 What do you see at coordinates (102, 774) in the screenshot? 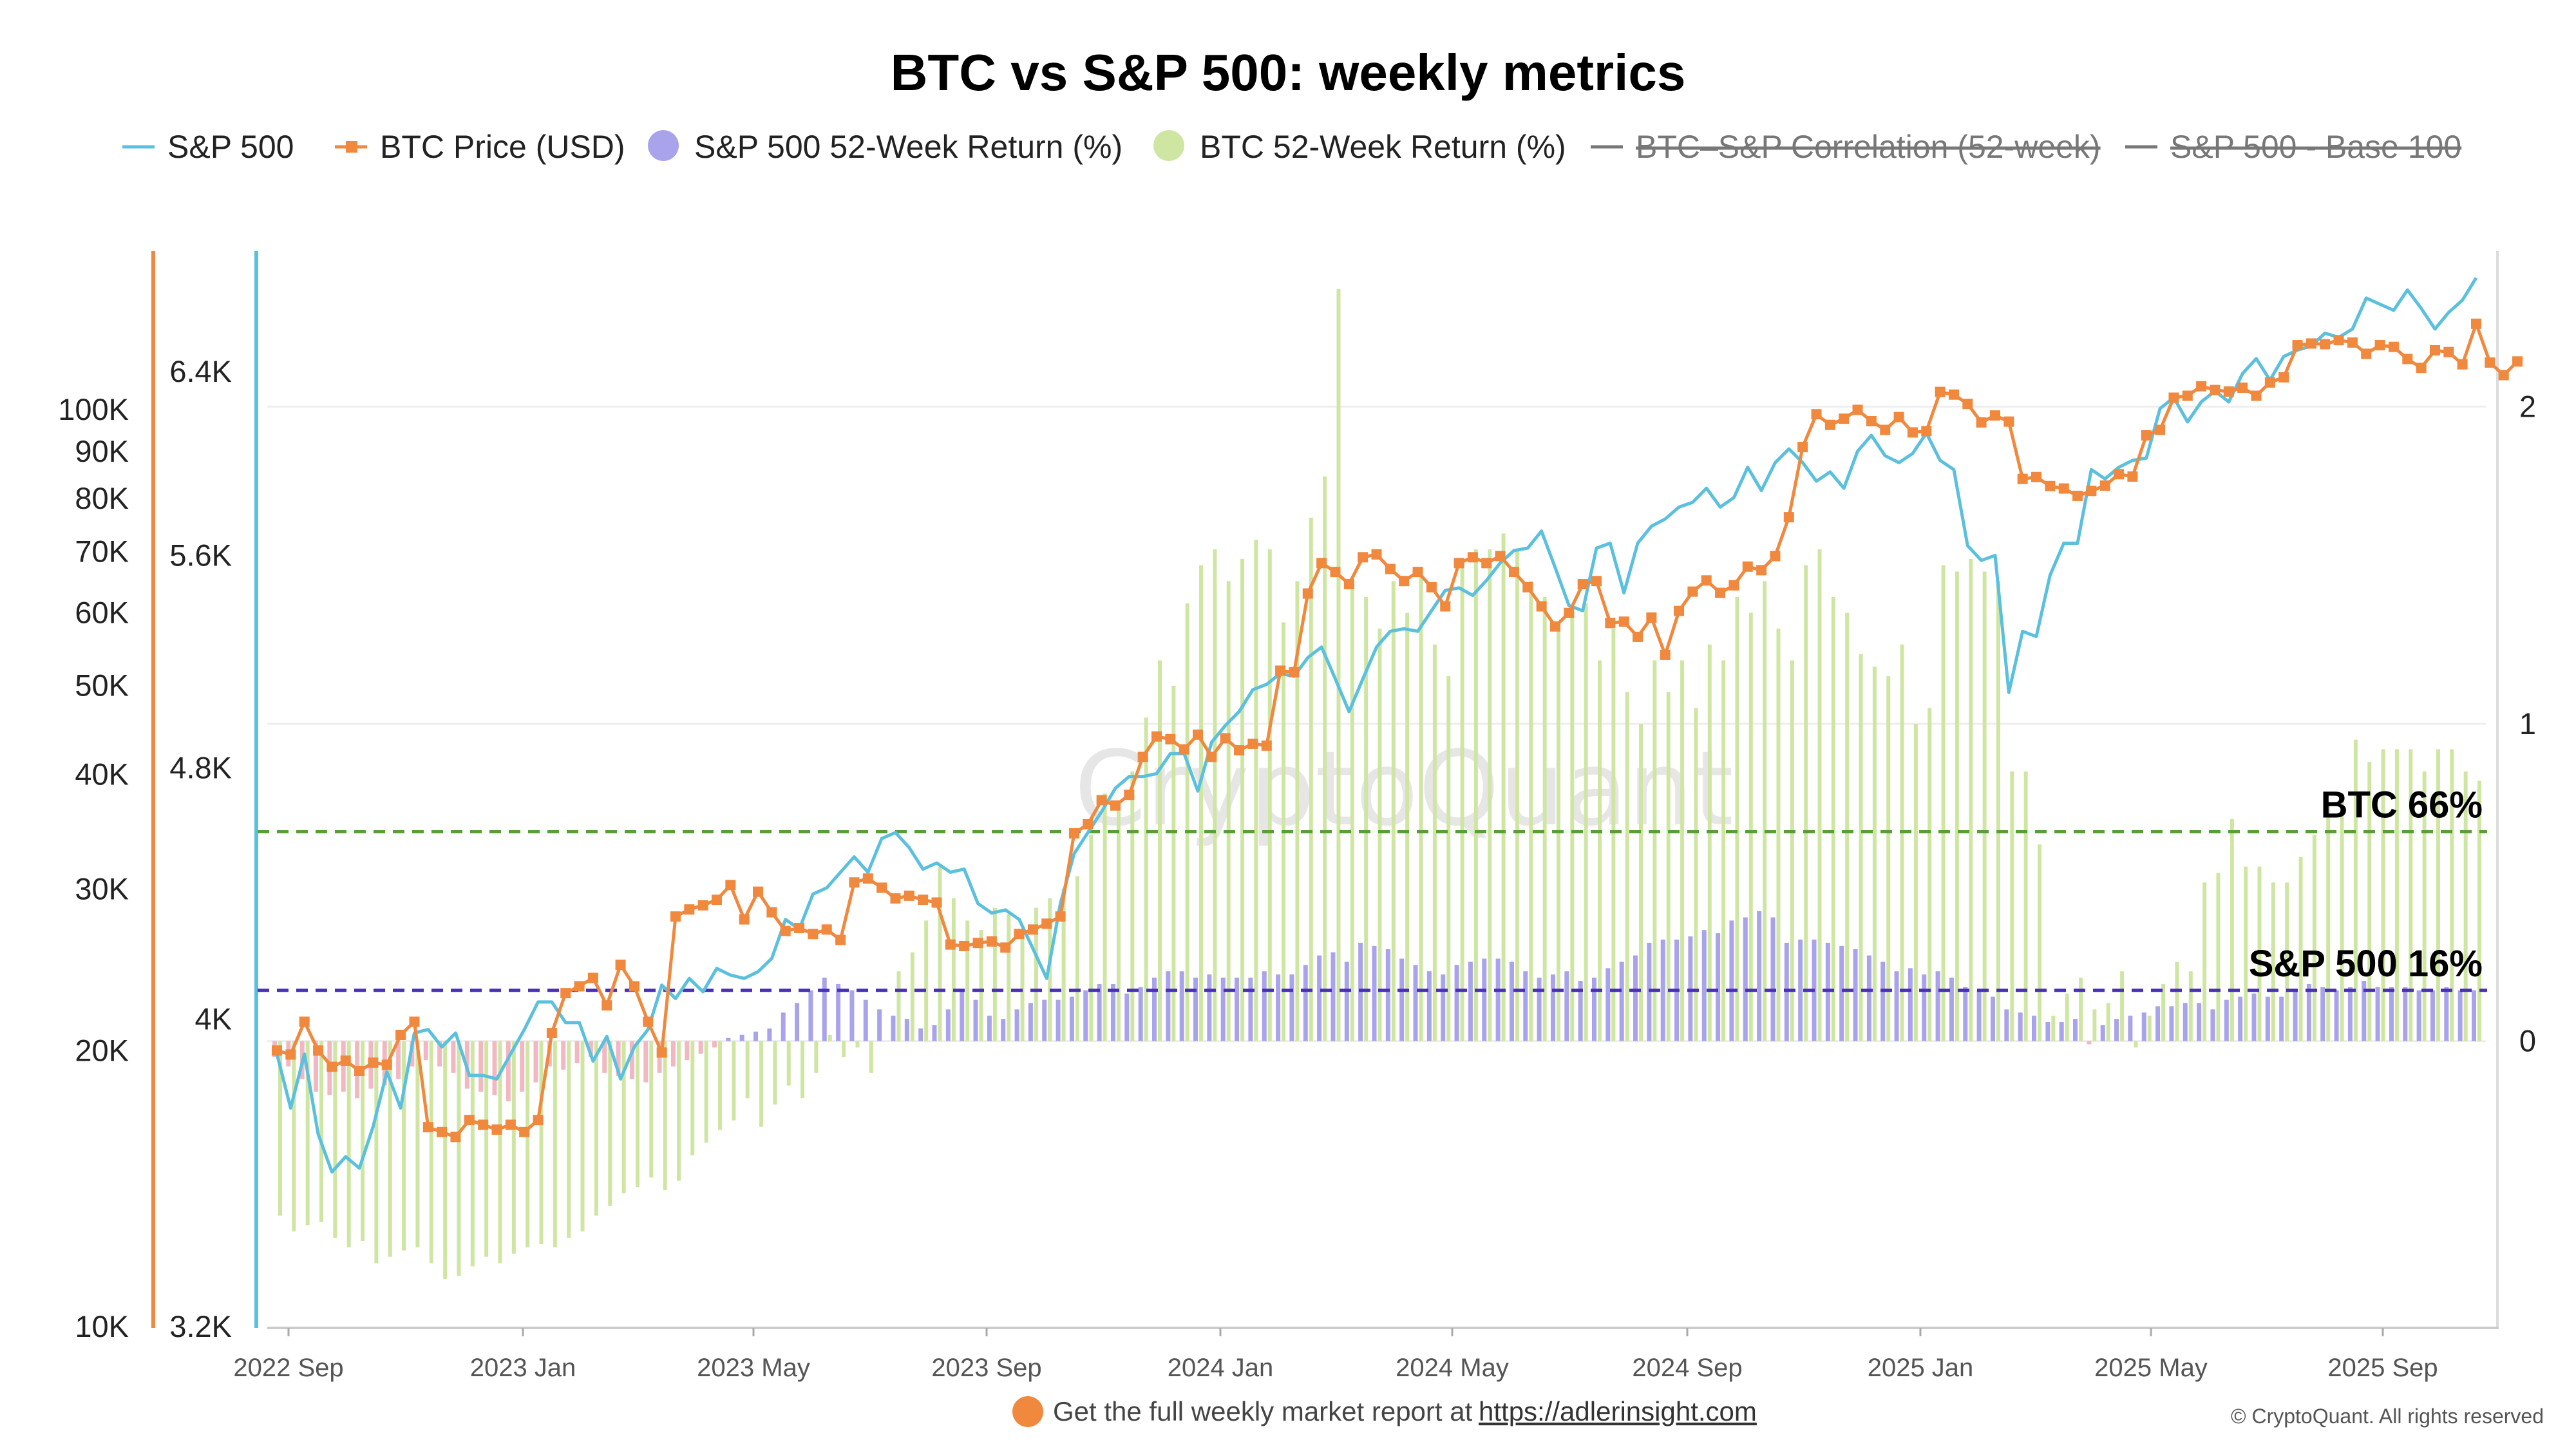
I see `btc-axis-tick: 40K` at bounding box center [102, 774].